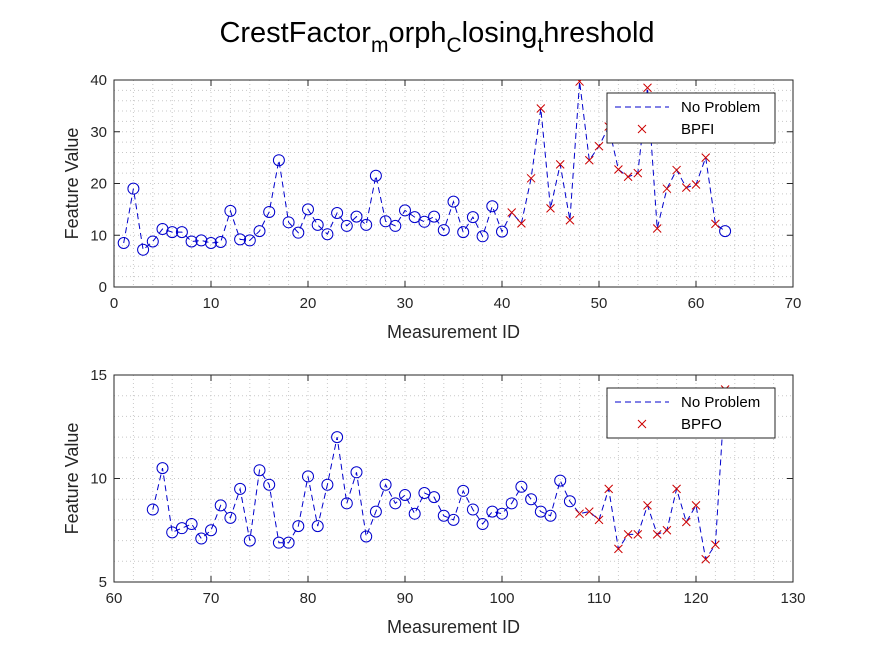 The image size is (875, 656). What do you see at coordinates (98, 375) in the screenshot?
I see `y-tick-label: 15` at bounding box center [98, 375].